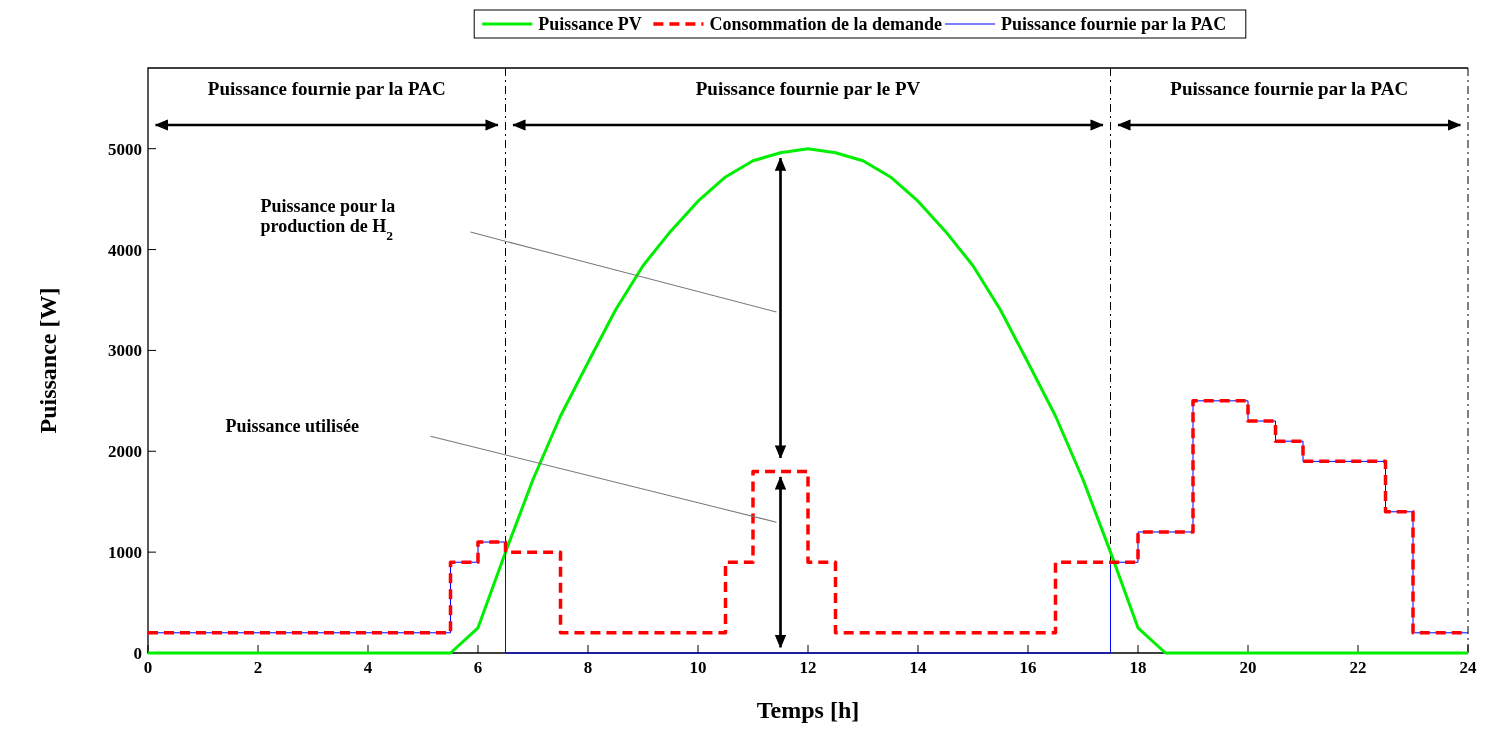  What do you see at coordinates (125, 149) in the screenshot?
I see `y-tick-label: 5000` at bounding box center [125, 149].